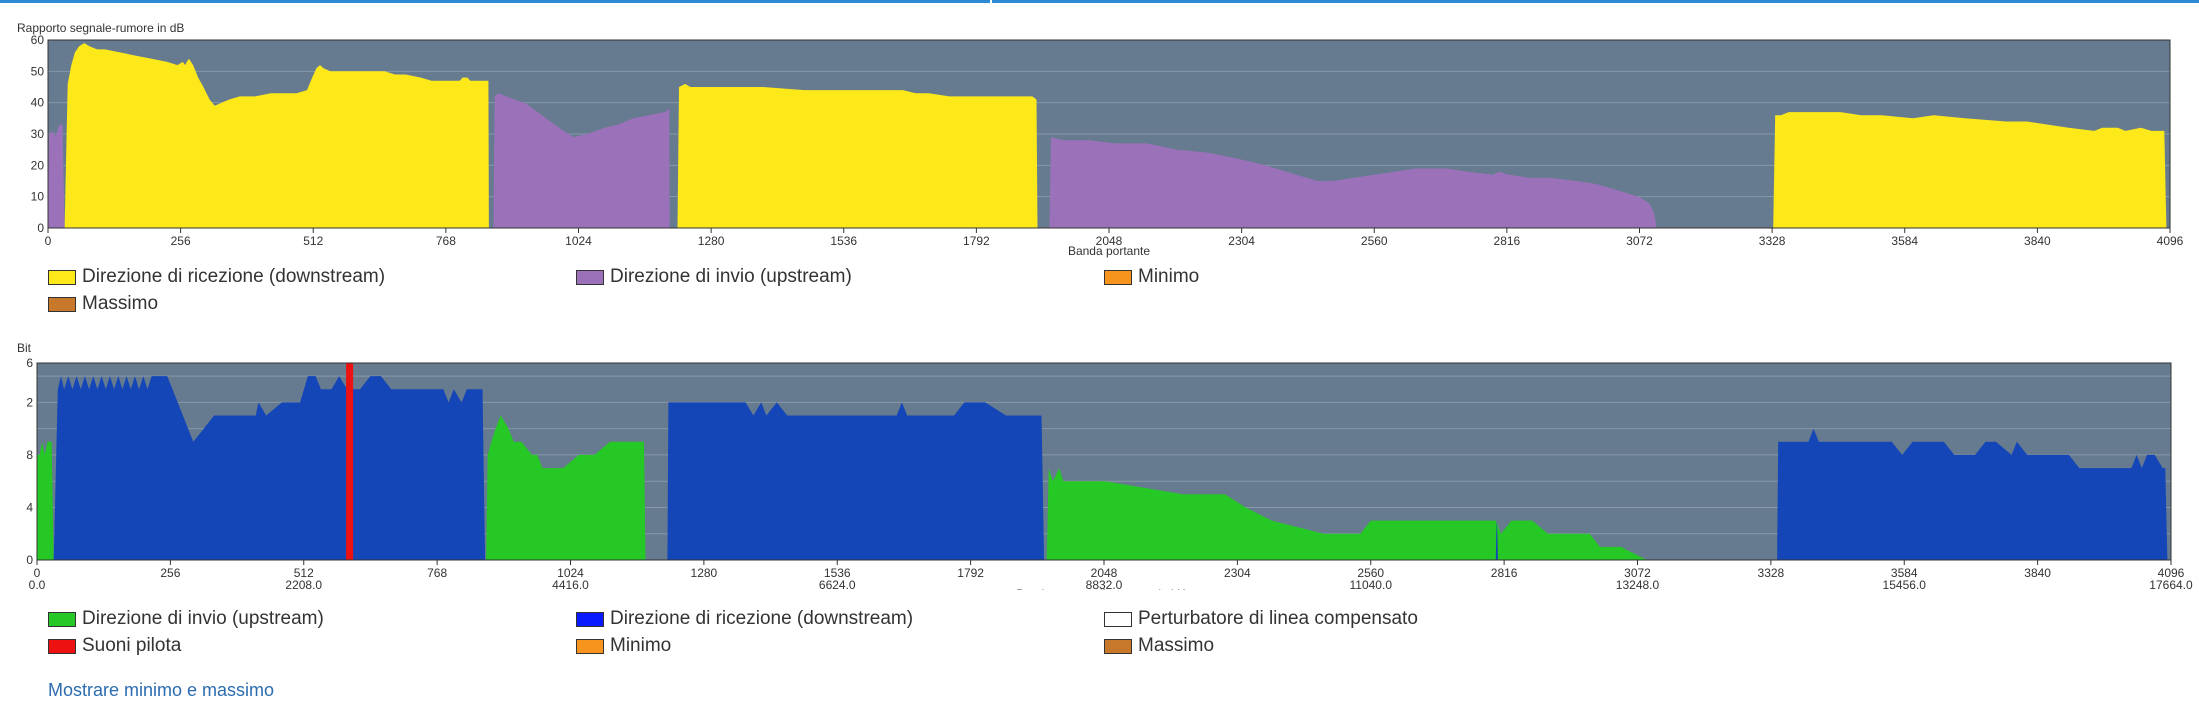  Describe the element at coordinates (1104, 573) in the screenshot. I see `bits-x-tick-label: 2048` at that location.